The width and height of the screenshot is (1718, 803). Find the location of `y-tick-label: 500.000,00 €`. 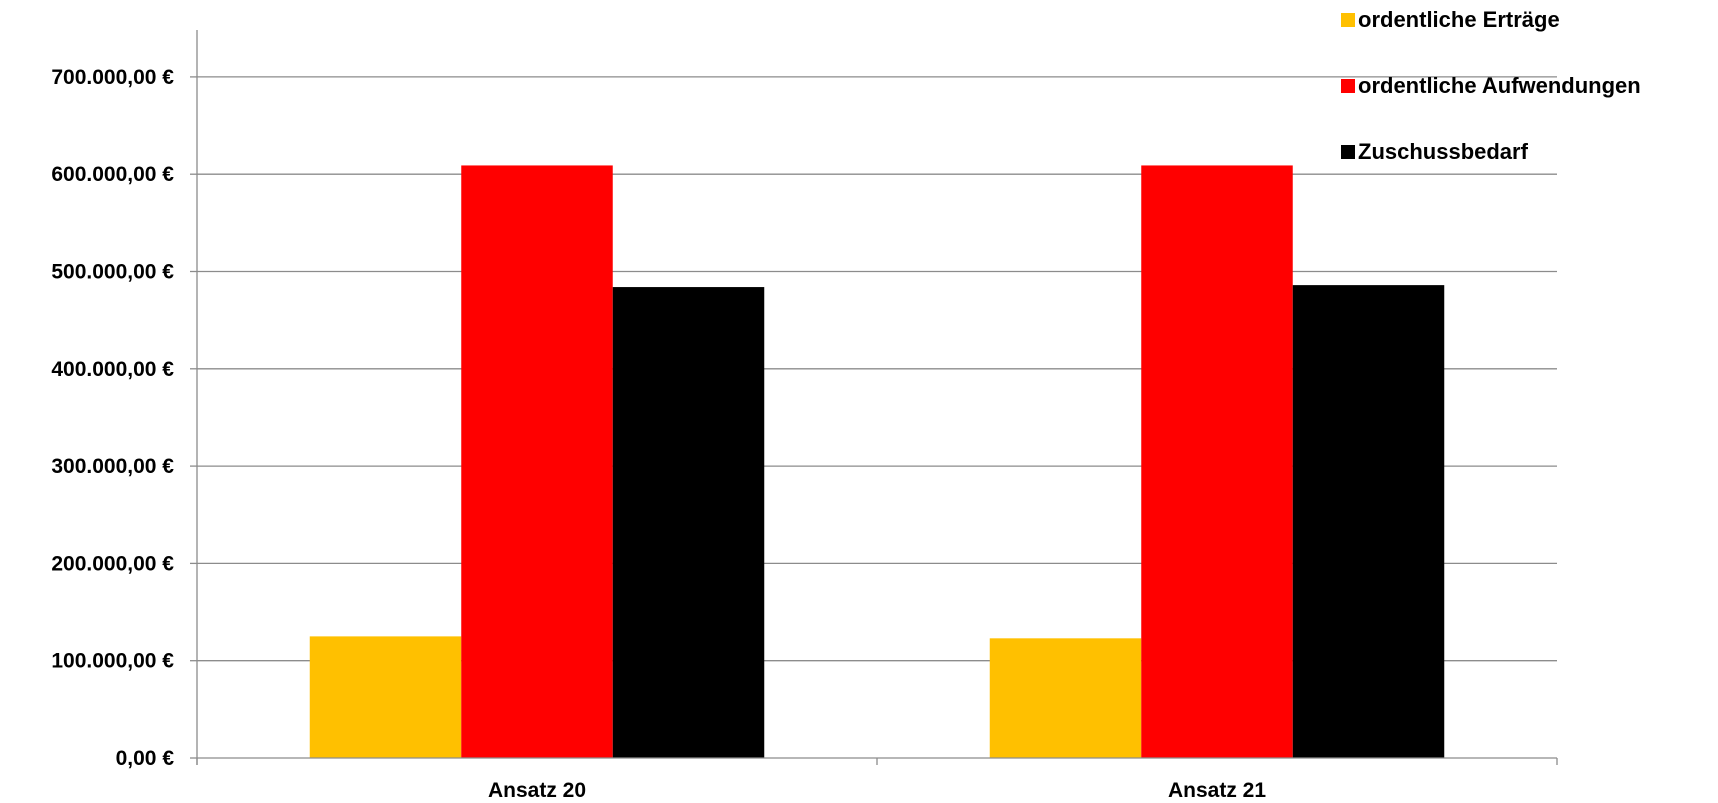

y-tick-label: 500.000,00 € is located at coordinates (112, 272).